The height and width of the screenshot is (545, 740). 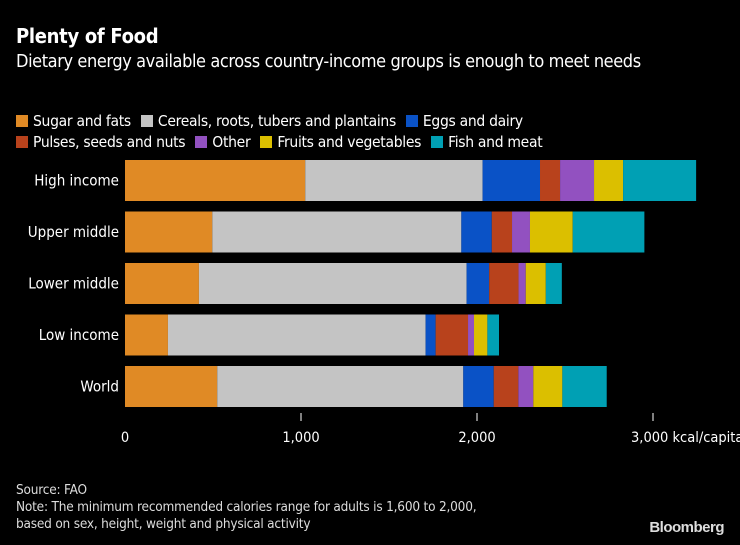 I want to click on legend-item-fish-and-meat: Fish and meat, so click(x=487, y=141).